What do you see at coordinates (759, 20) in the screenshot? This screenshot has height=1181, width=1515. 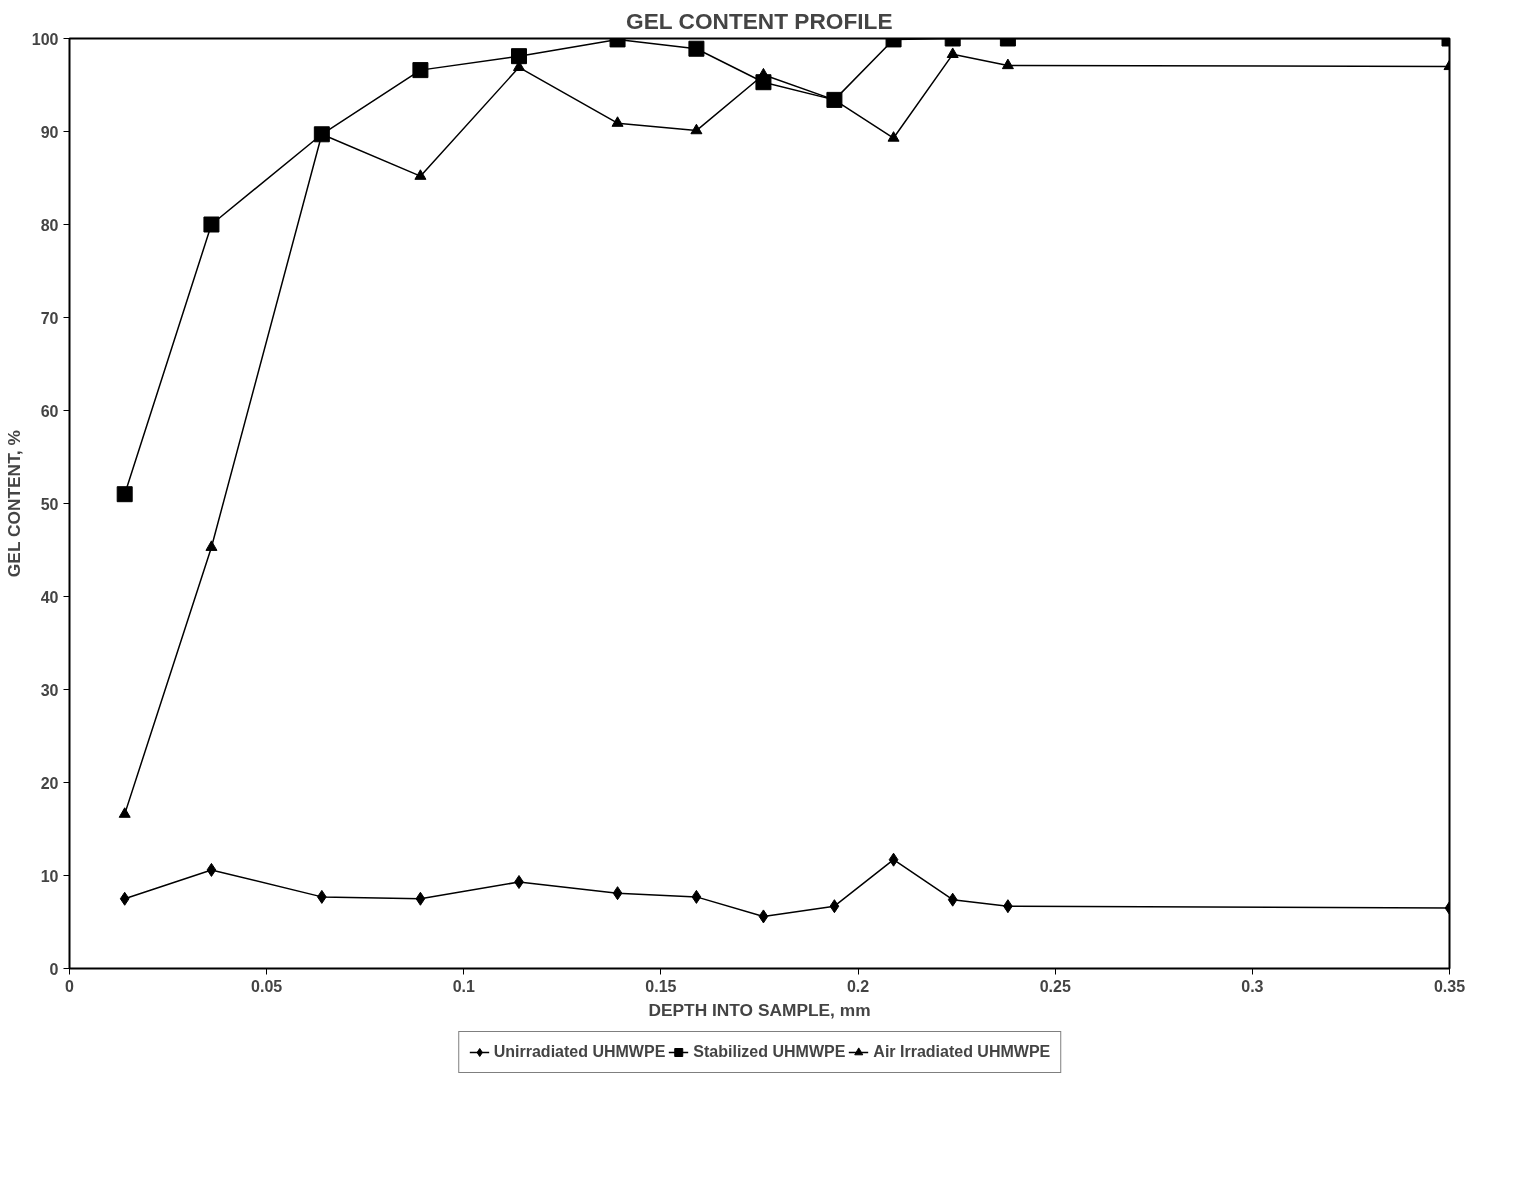 I see `chart-title: GEL CONTENT PROFILE` at bounding box center [759, 20].